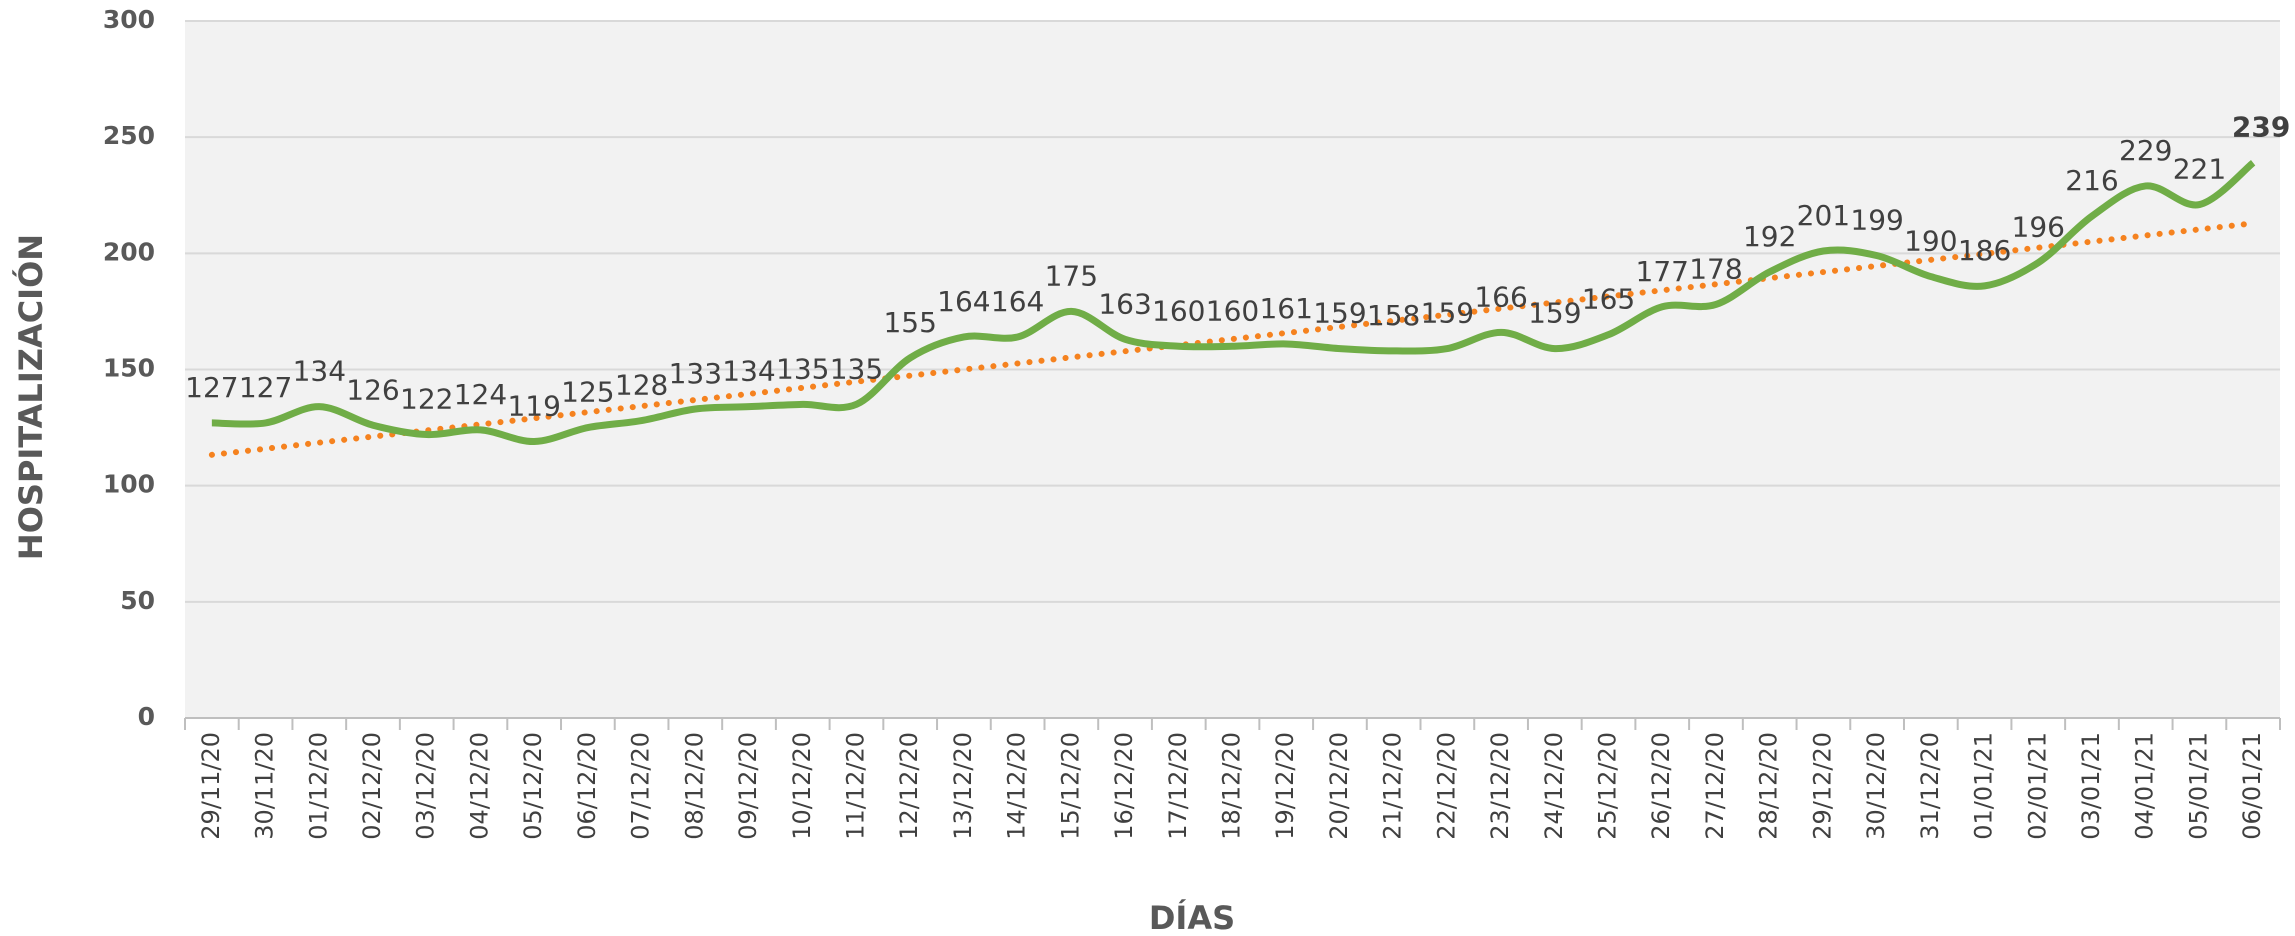 The width and height of the screenshot is (2295, 936). What do you see at coordinates (211, 786) in the screenshot?
I see `x-tick-label: 29/11/20` at bounding box center [211, 786].